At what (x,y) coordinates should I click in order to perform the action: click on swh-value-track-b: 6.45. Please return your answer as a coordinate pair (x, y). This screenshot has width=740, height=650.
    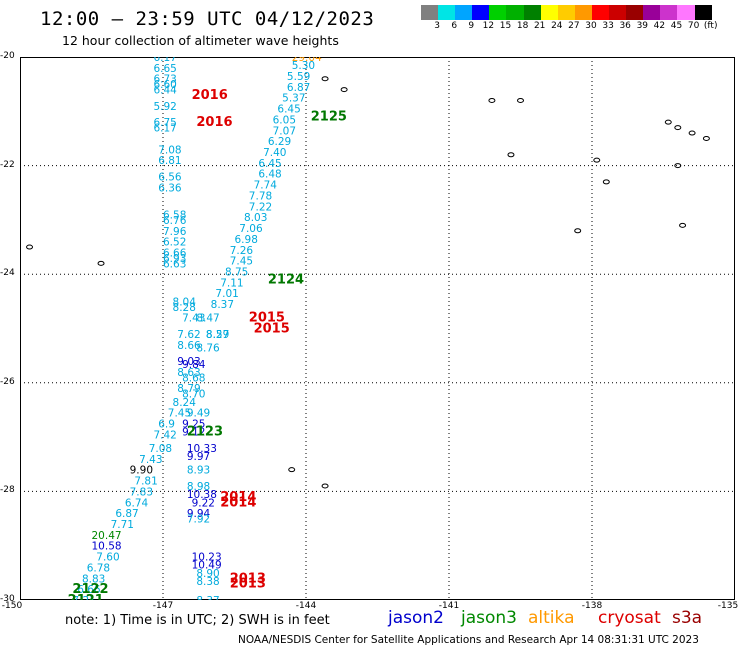
    Looking at the image, I should click on (288, 110).